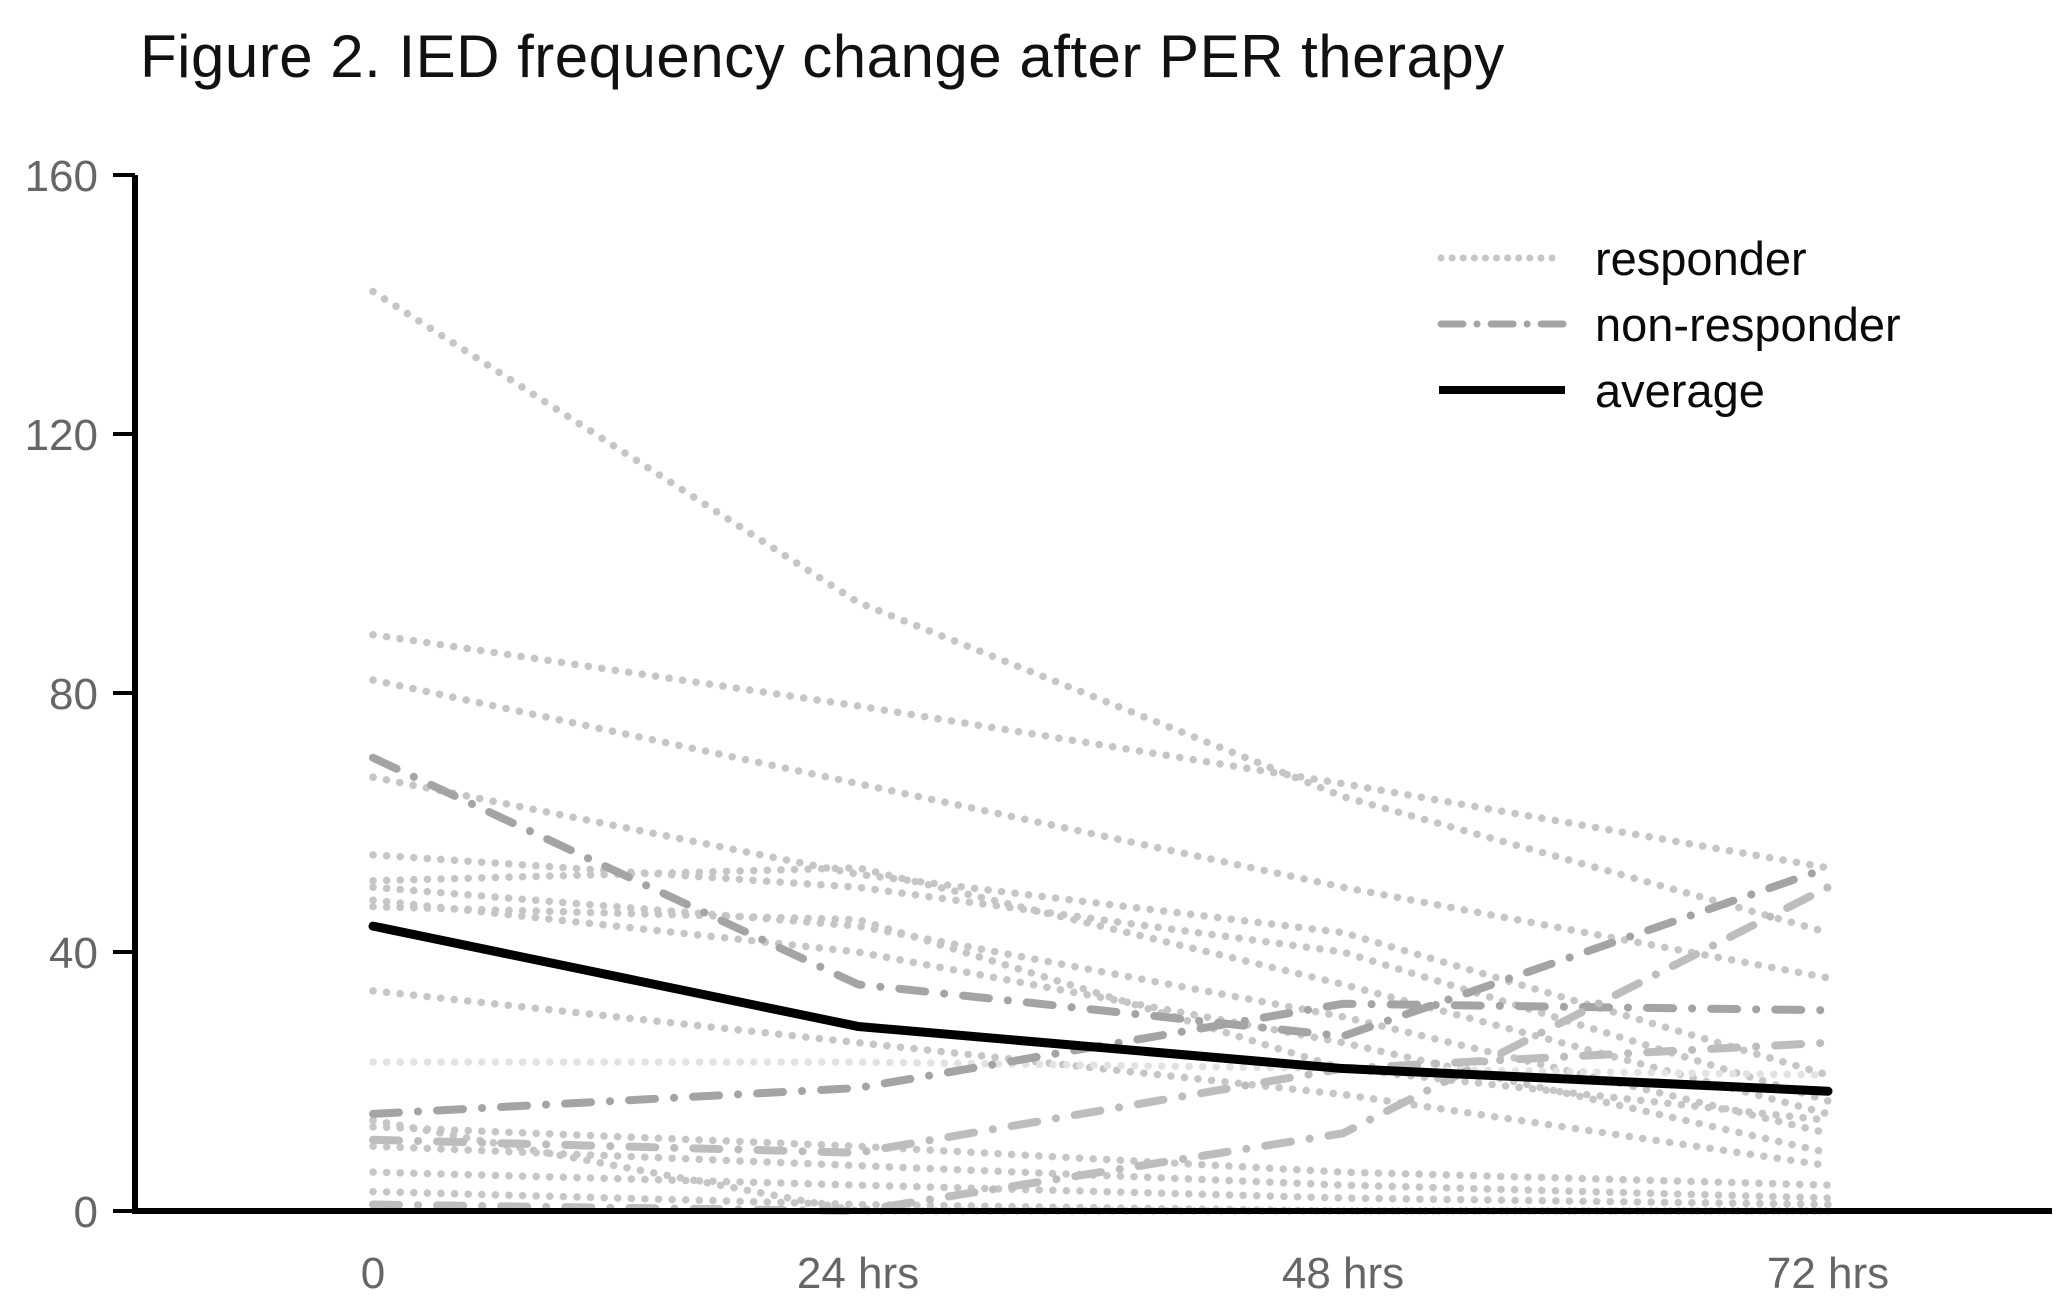  Describe the element at coordinates (1100, 1097) in the screenshot. I see `non-responder-line` at that location.